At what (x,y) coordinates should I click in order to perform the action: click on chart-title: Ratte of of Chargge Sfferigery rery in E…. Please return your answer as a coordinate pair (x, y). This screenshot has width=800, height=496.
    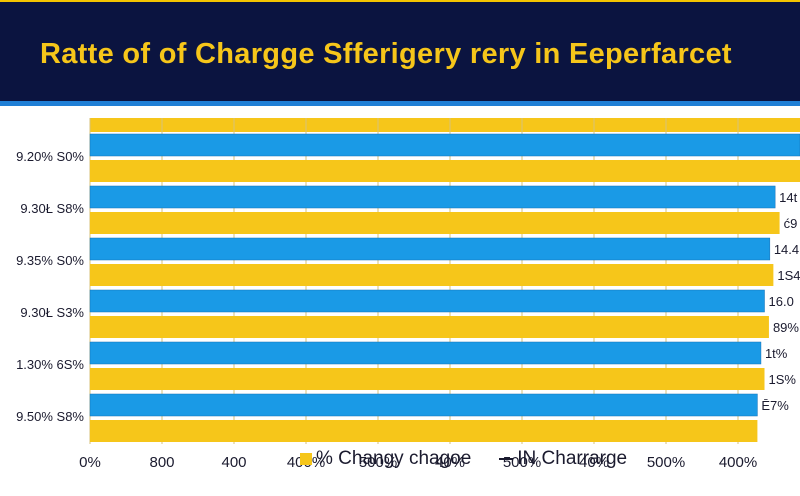
    Looking at the image, I should click on (386, 54).